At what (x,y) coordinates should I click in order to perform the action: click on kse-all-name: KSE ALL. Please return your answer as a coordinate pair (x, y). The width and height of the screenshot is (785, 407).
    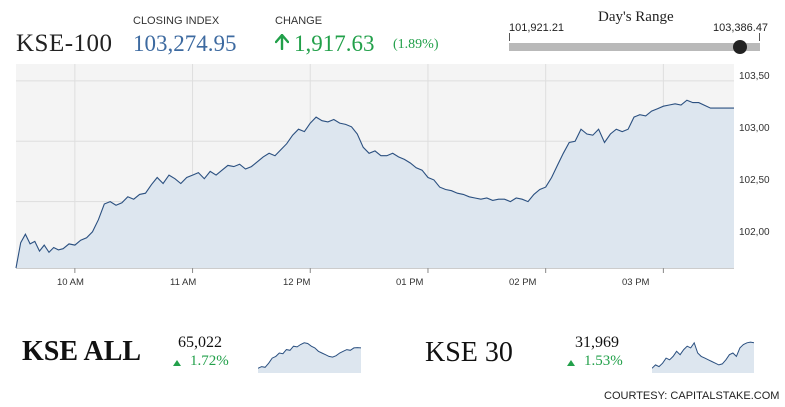
    Looking at the image, I should click on (82, 351).